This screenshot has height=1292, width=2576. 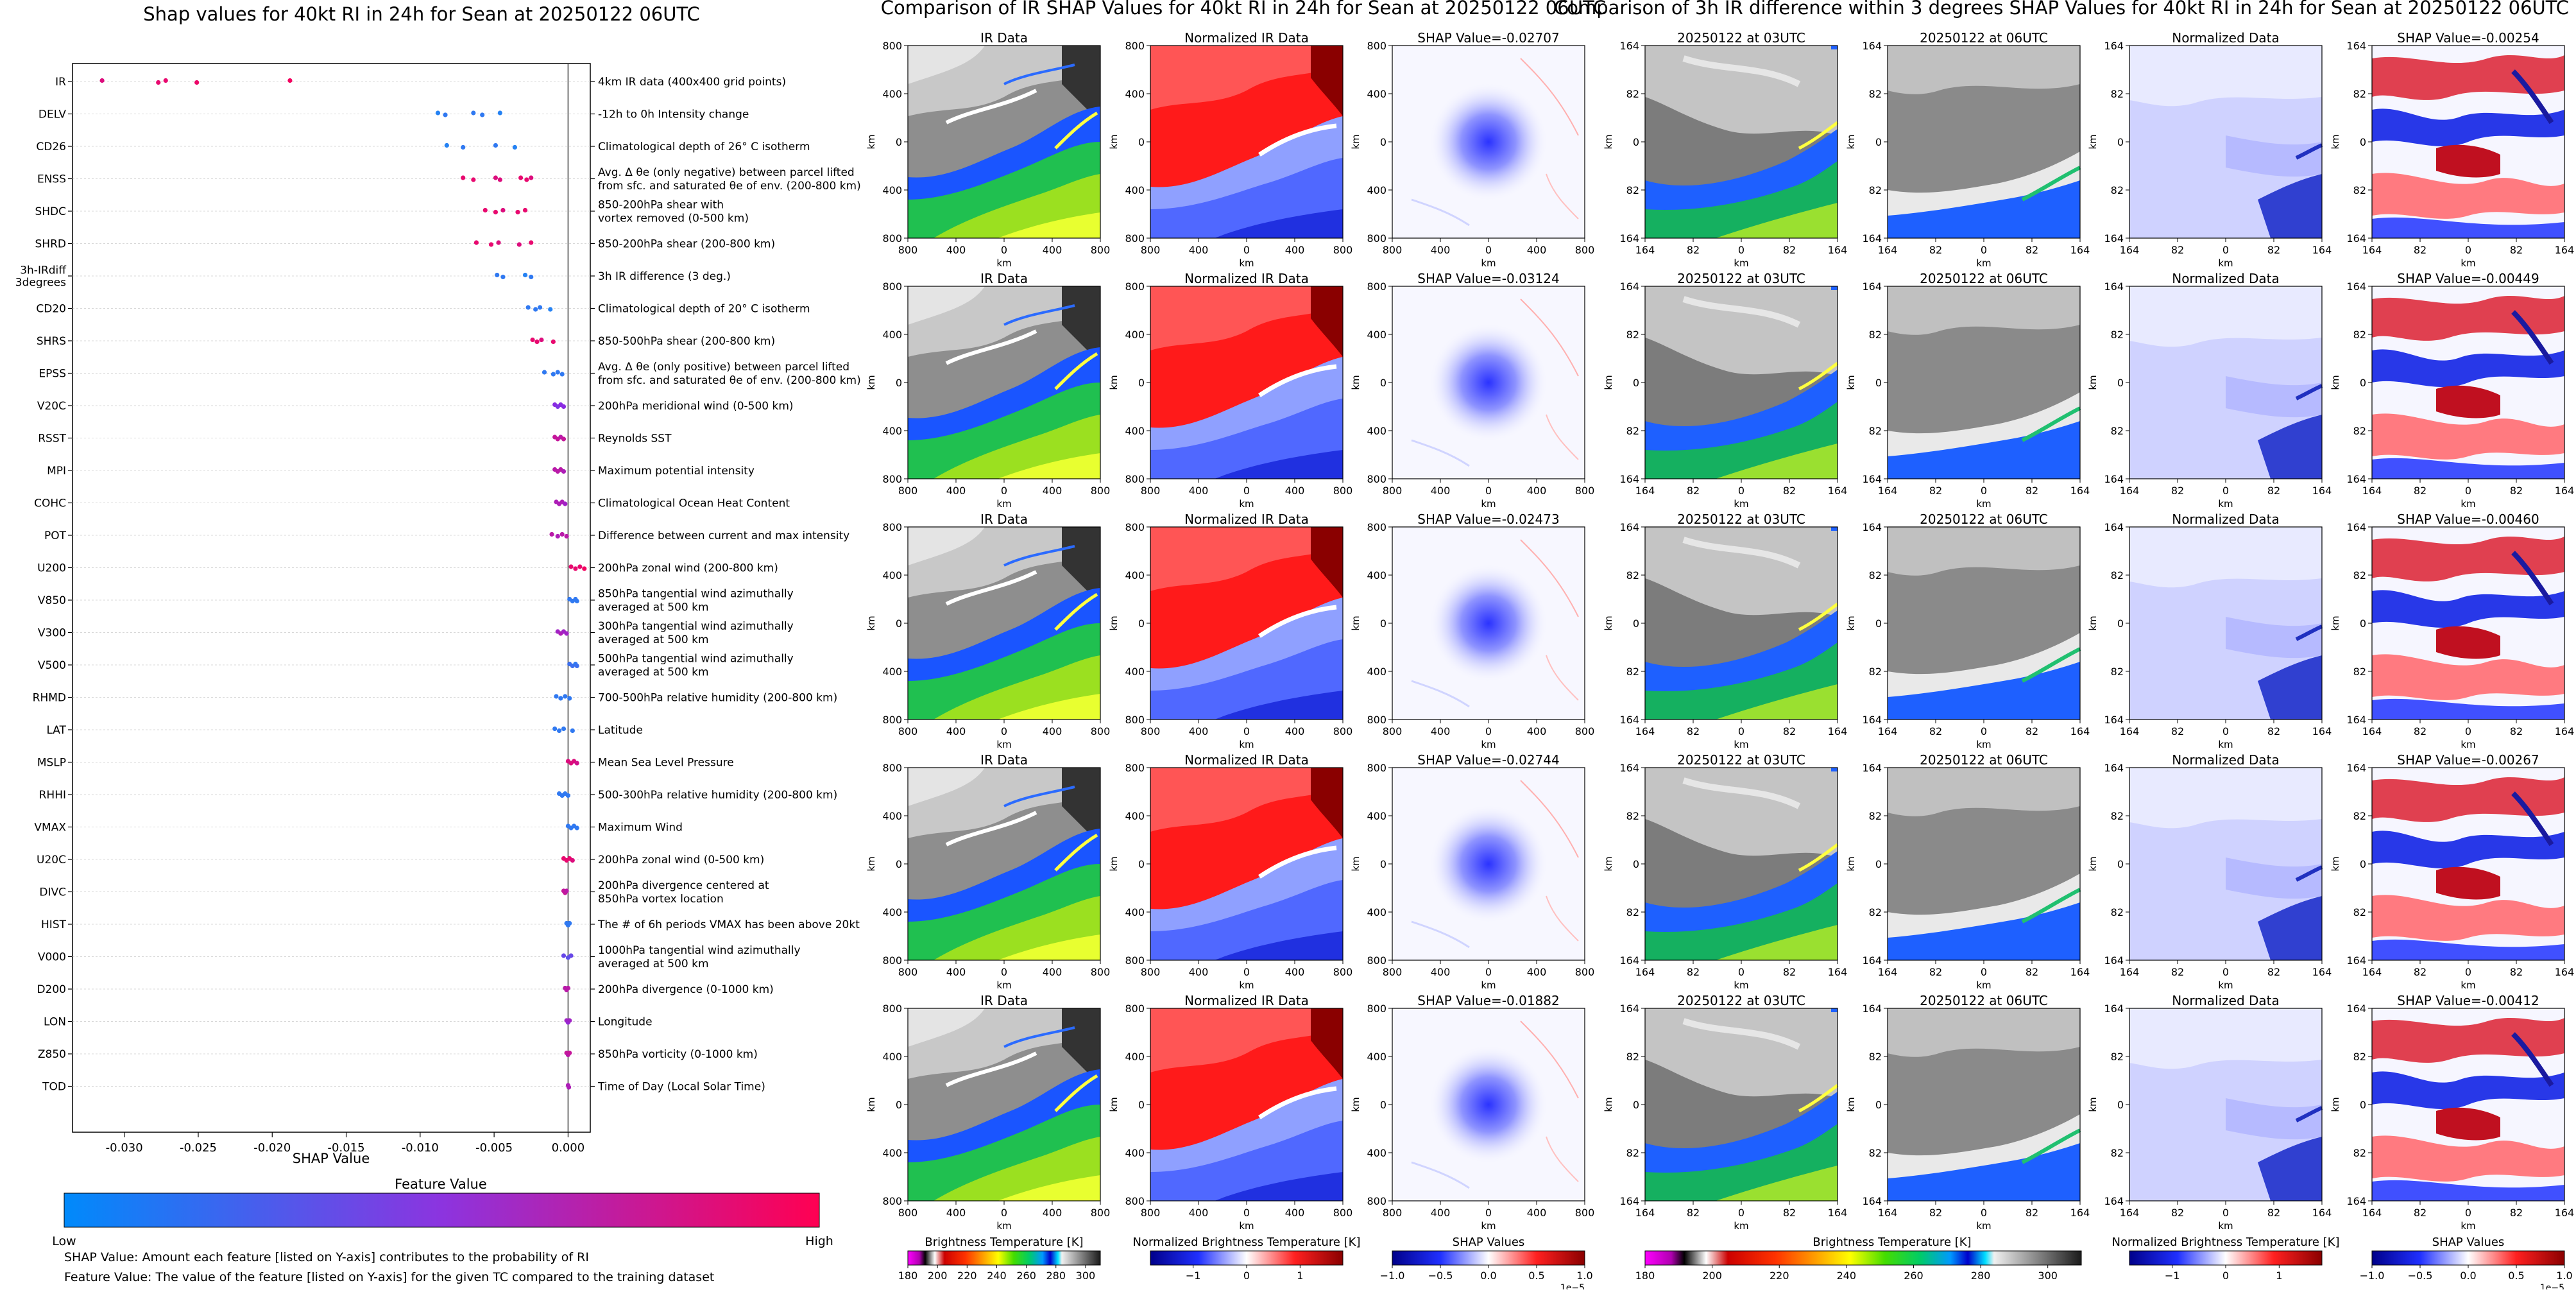 I want to click on colorbar-tick-label: 280, so click(x=1981, y=1276).